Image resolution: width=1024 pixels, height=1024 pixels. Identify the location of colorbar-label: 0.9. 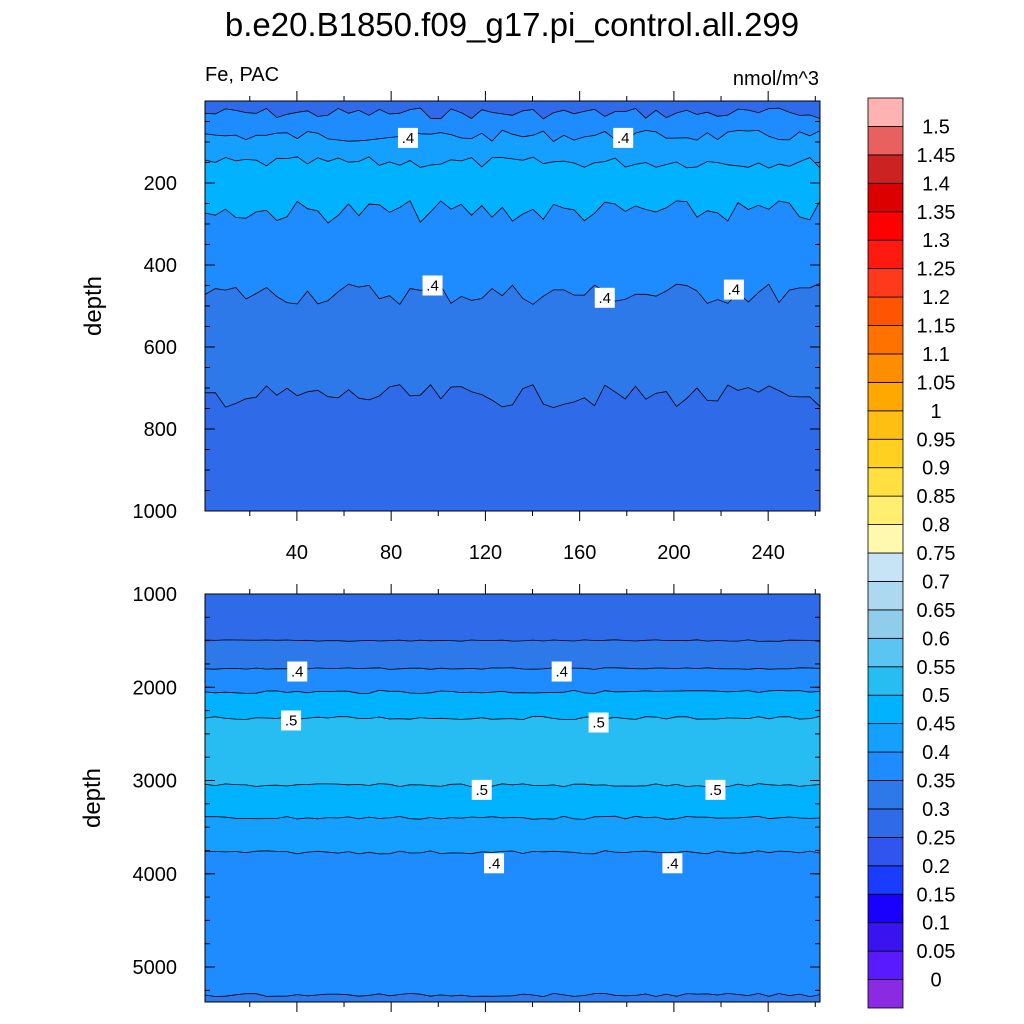
(936, 469).